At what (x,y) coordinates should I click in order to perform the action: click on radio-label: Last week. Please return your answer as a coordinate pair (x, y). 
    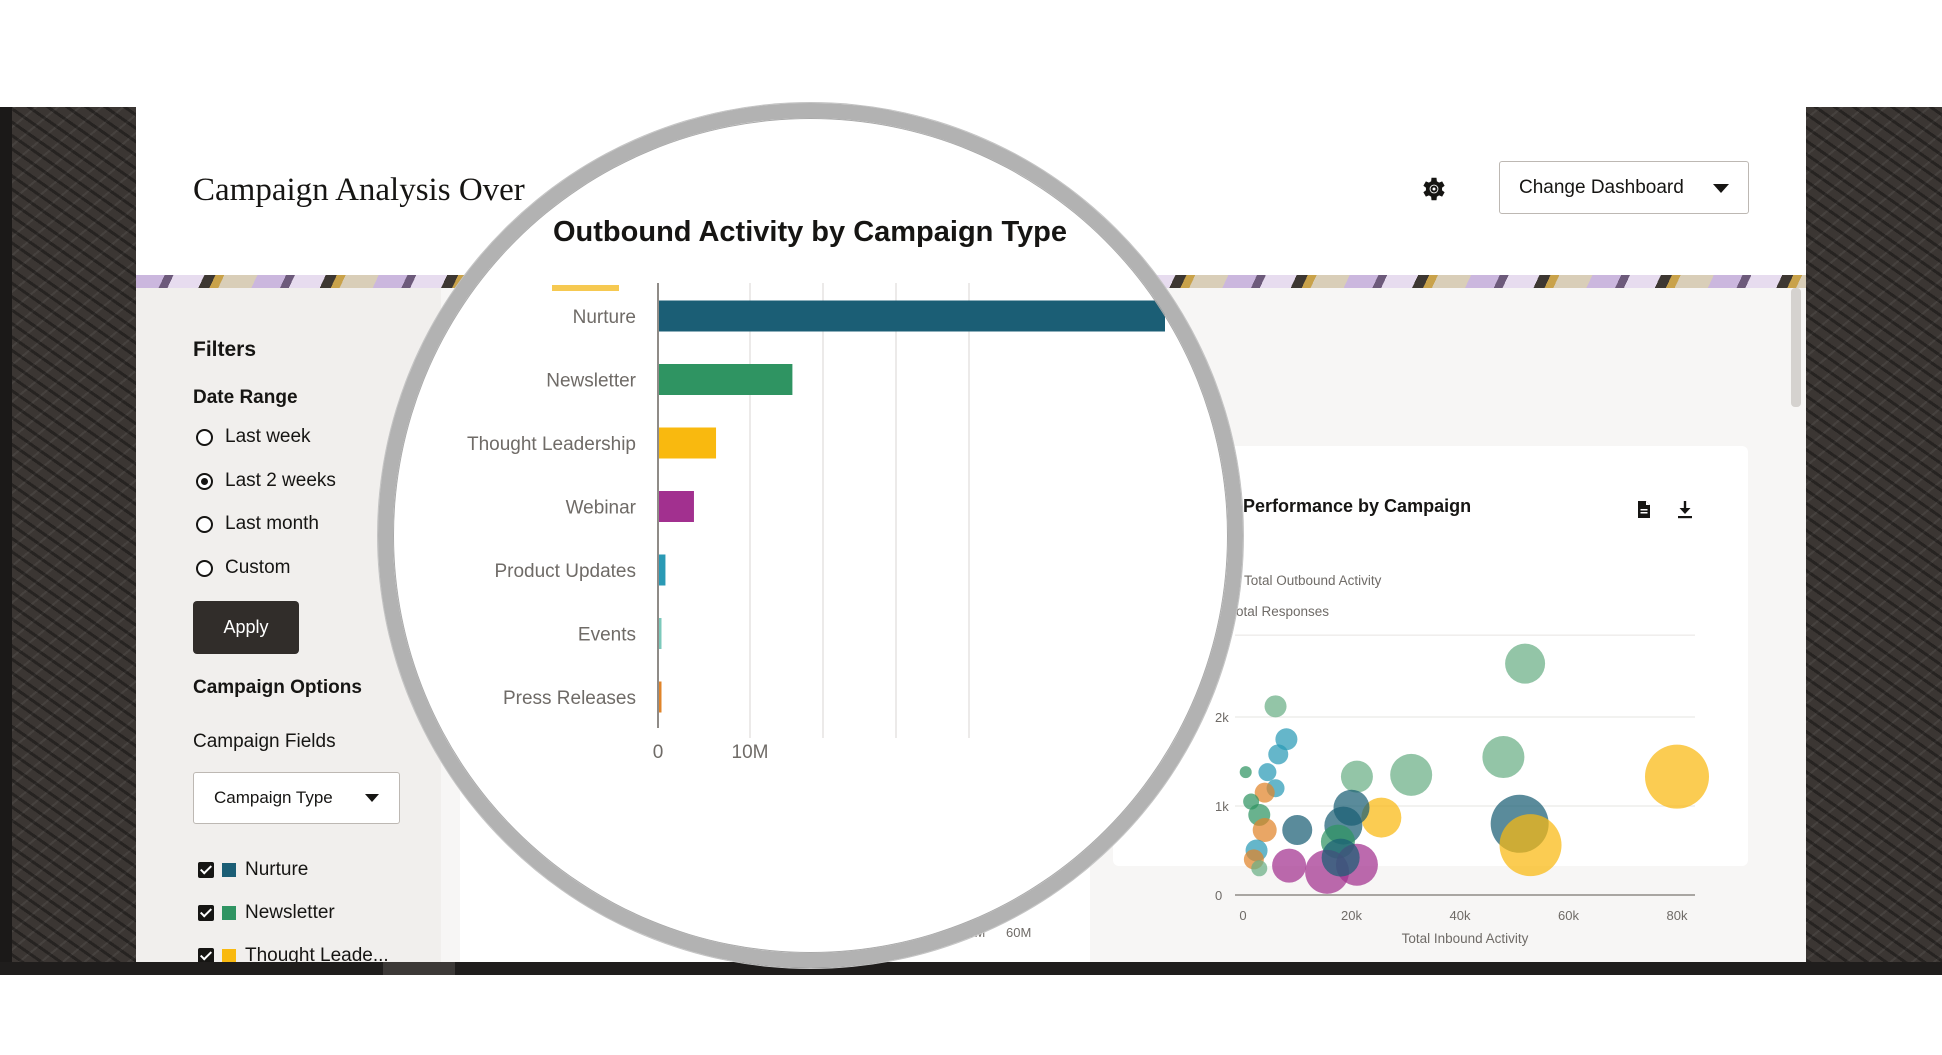
    Looking at the image, I should click on (268, 436).